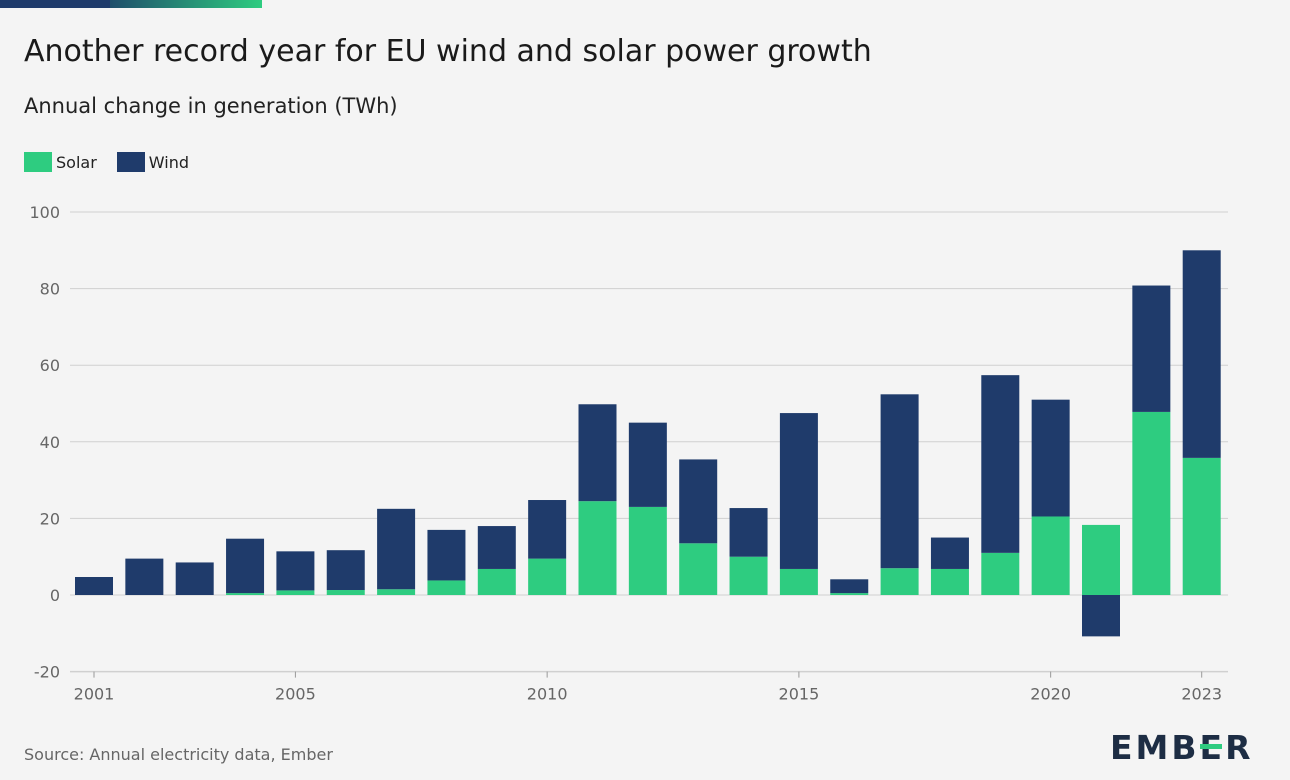 Image resolution: width=1290 pixels, height=780 pixels. What do you see at coordinates (38, 162) in the screenshot?
I see `legend-swatch-solar` at bounding box center [38, 162].